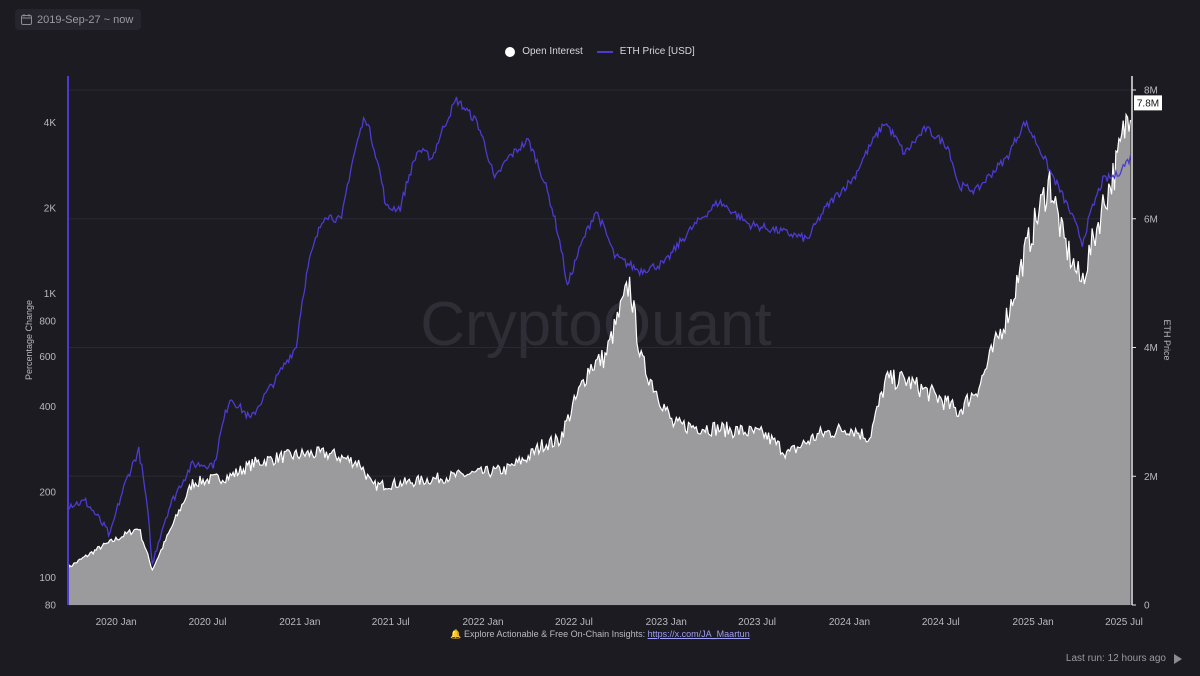  What do you see at coordinates (1178, 658) in the screenshot?
I see `play-icon` at bounding box center [1178, 658].